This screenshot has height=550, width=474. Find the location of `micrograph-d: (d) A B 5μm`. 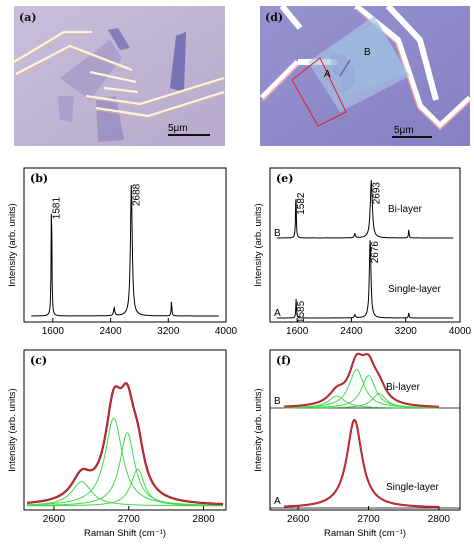

micrograph-d: (d) A B 5μm is located at coordinates (365, 76).